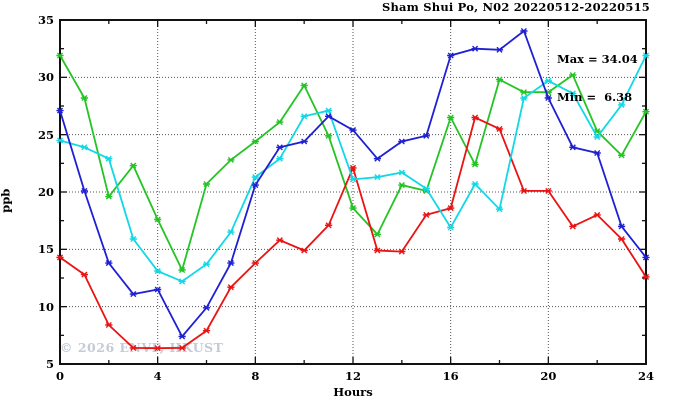 The height and width of the screenshot is (409, 674). Describe the element at coordinates (6, 200) in the screenshot. I see `y-axis-label: ppb` at that location.